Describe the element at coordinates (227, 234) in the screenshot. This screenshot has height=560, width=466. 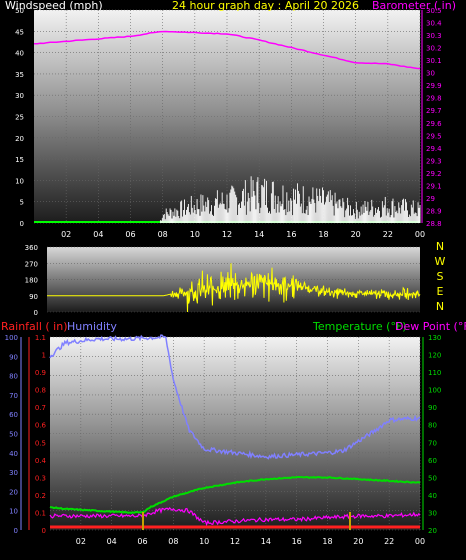
I see `x-tick-label: 12` at that location.